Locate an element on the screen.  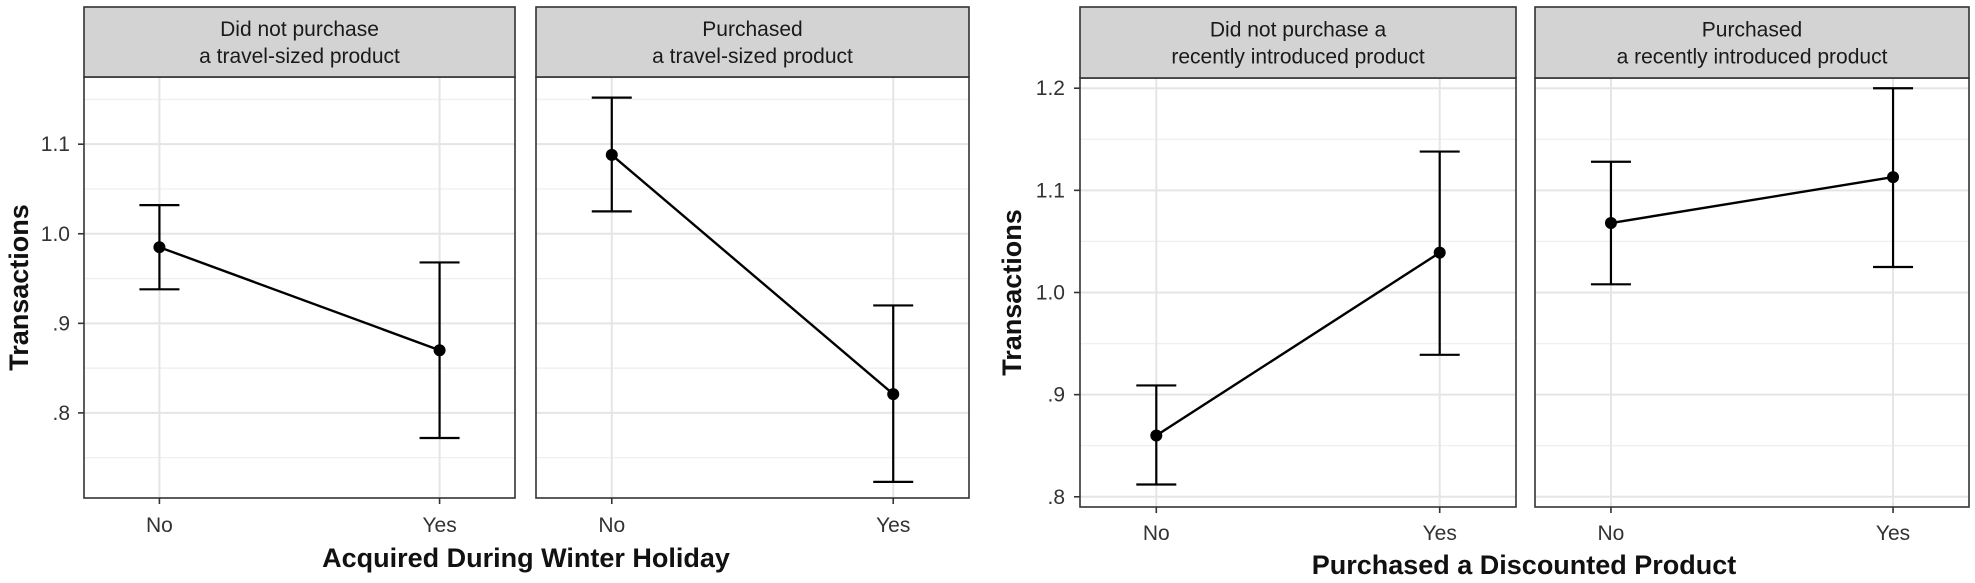
facet-strip-label-line1: Did not purchase is located at coordinates (299, 29).